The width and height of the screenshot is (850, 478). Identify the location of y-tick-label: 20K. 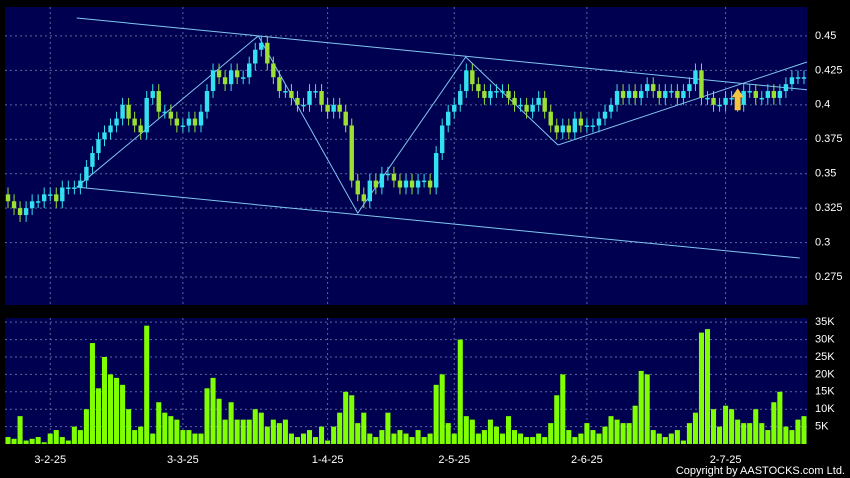
(825, 374).